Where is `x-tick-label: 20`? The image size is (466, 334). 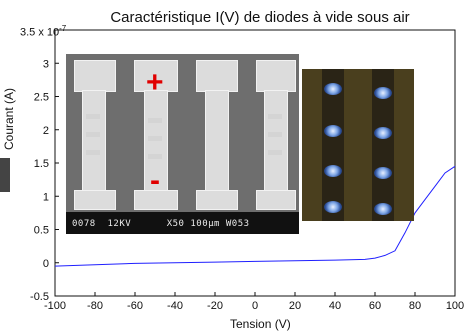 x-tick-label: 20 is located at coordinates (295, 306).